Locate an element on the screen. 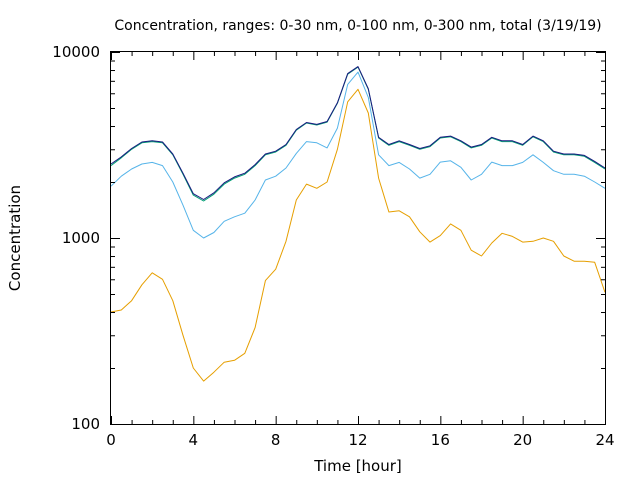 The height and width of the screenshot is (480, 640). y-tick-label: 10000 is located at coordinates (76, 52).